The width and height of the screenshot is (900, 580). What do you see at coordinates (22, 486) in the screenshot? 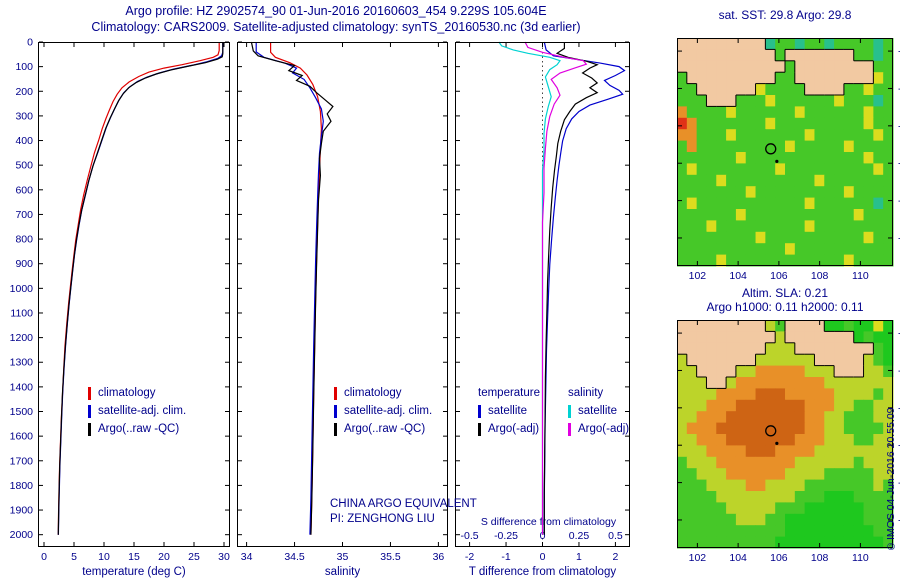
I see `svg-text: 1800` at bounding box center [22, 486].